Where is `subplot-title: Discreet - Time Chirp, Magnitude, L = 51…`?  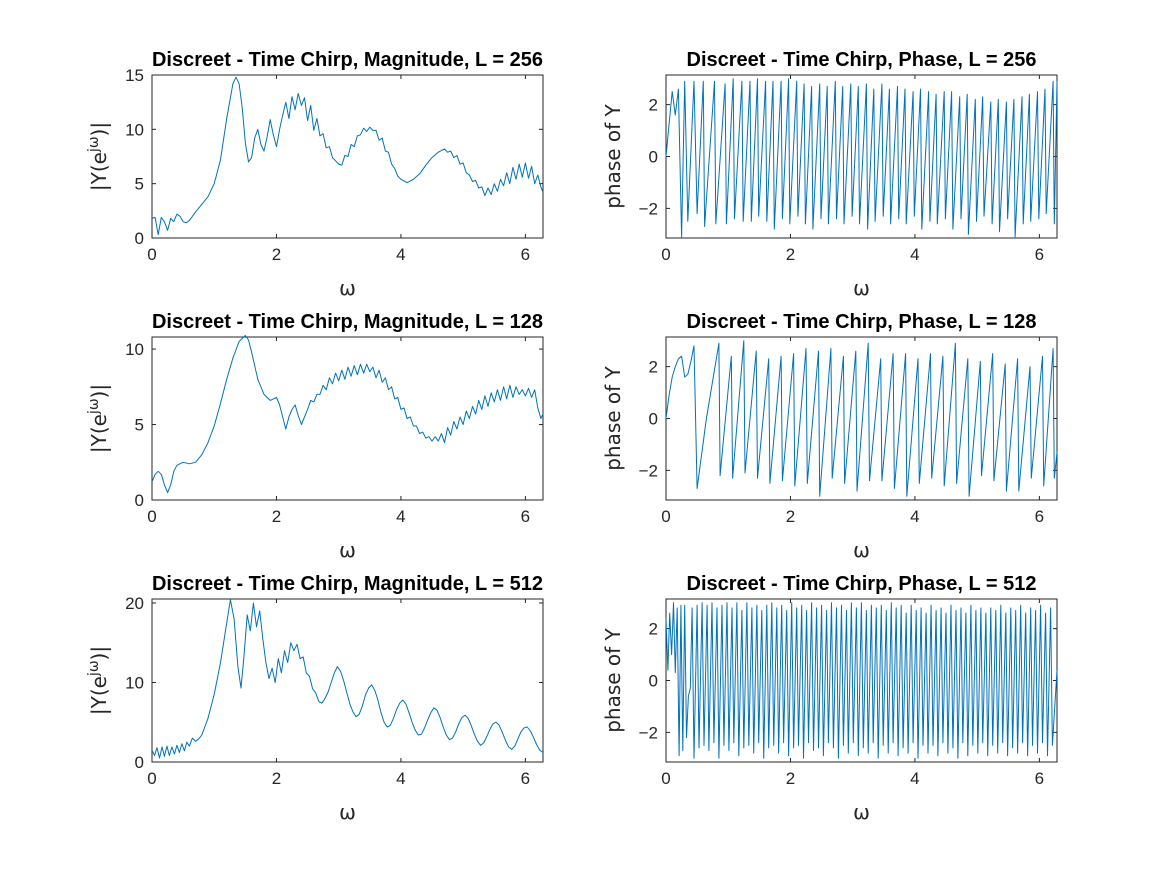
subplot-title: Discreet - Time Chirp, Magnitude, L = 51… is located at coordinates (347, 584).